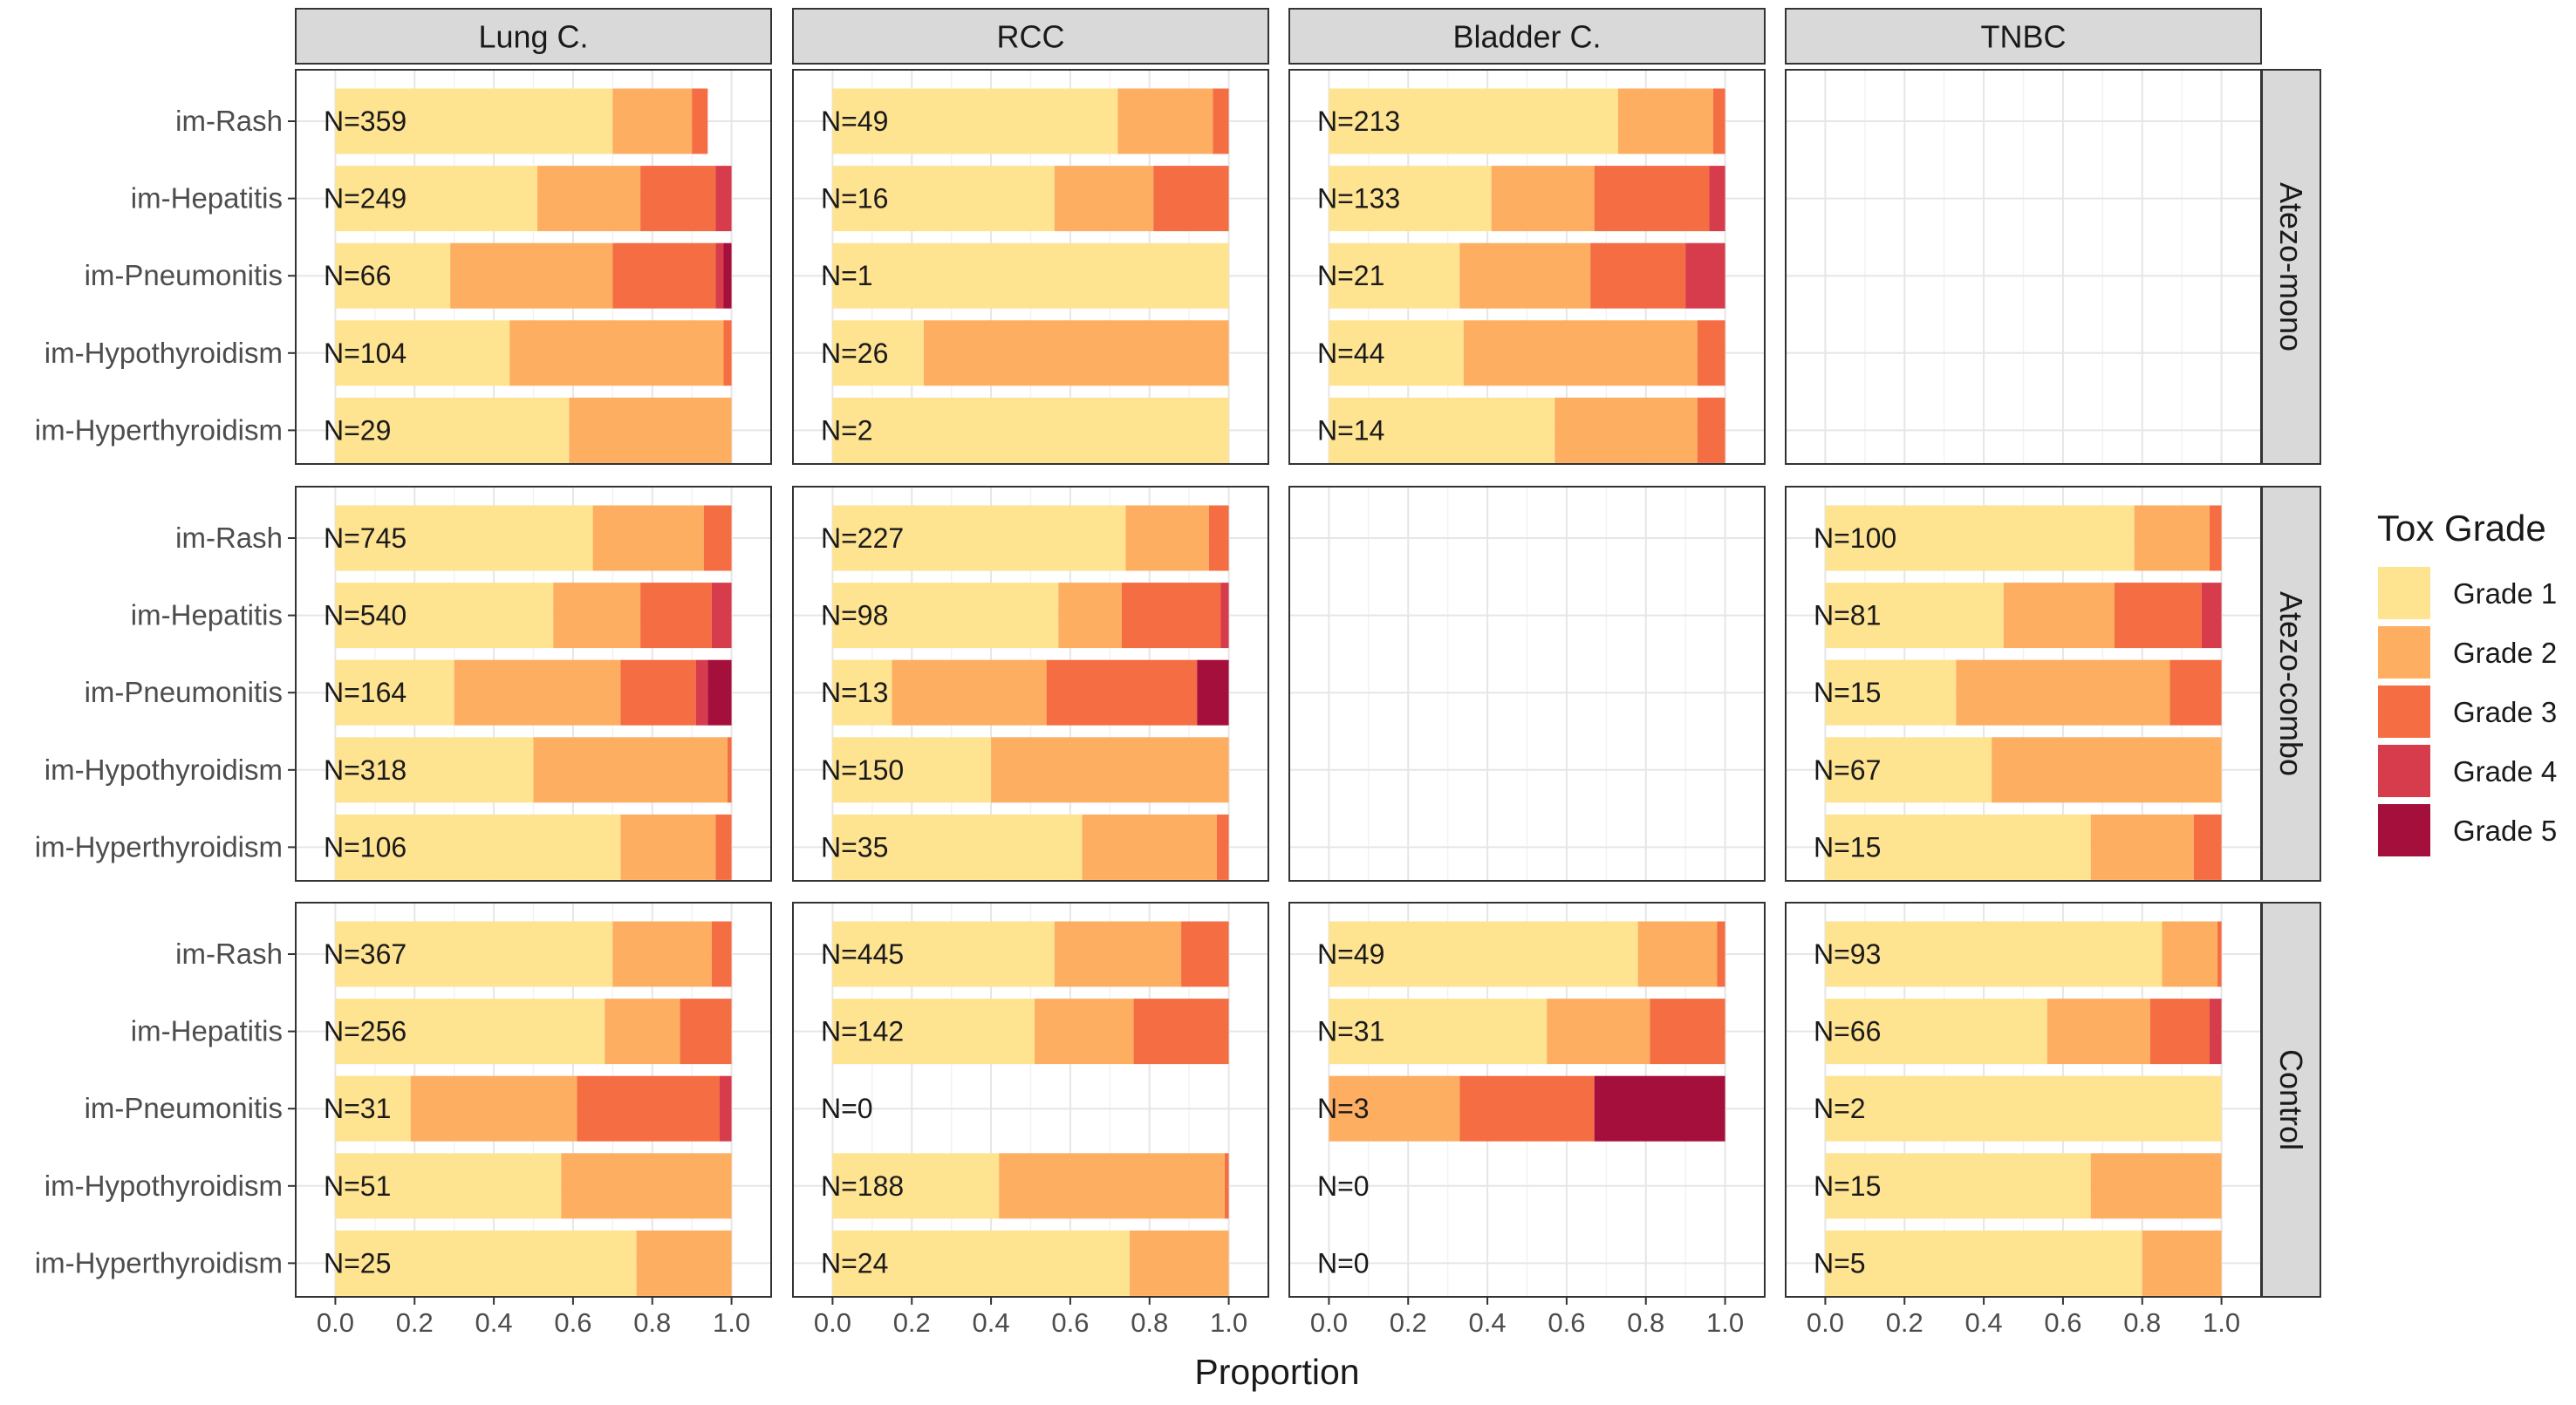 The image size is (2576, 1405). I want to click on n-label-im-rash: N=49, so click(854, 121).